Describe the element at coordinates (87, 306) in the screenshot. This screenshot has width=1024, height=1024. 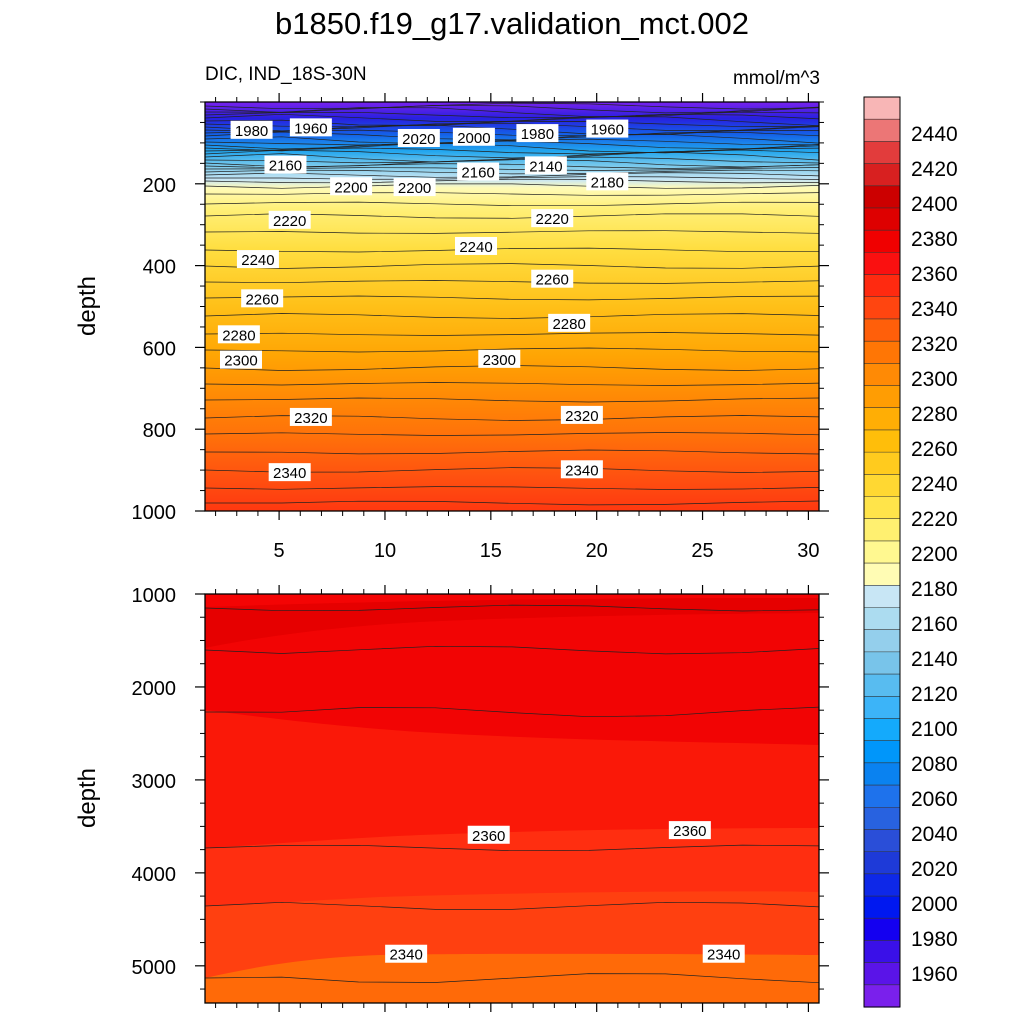
I see `upper-y-axis-label: depth` at that location.